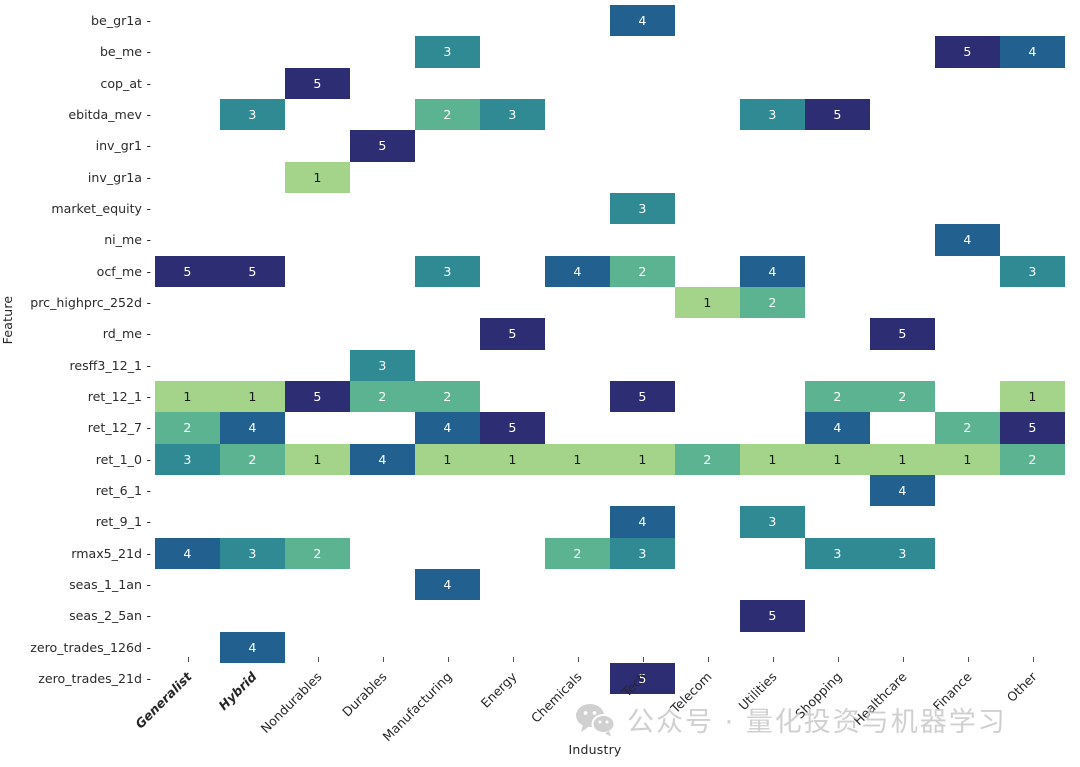  Describe the element at coordinates (105, 584) in the screenshot. I see `y-axis-tick-seas_1_1an: seas_1_1an` at that location.